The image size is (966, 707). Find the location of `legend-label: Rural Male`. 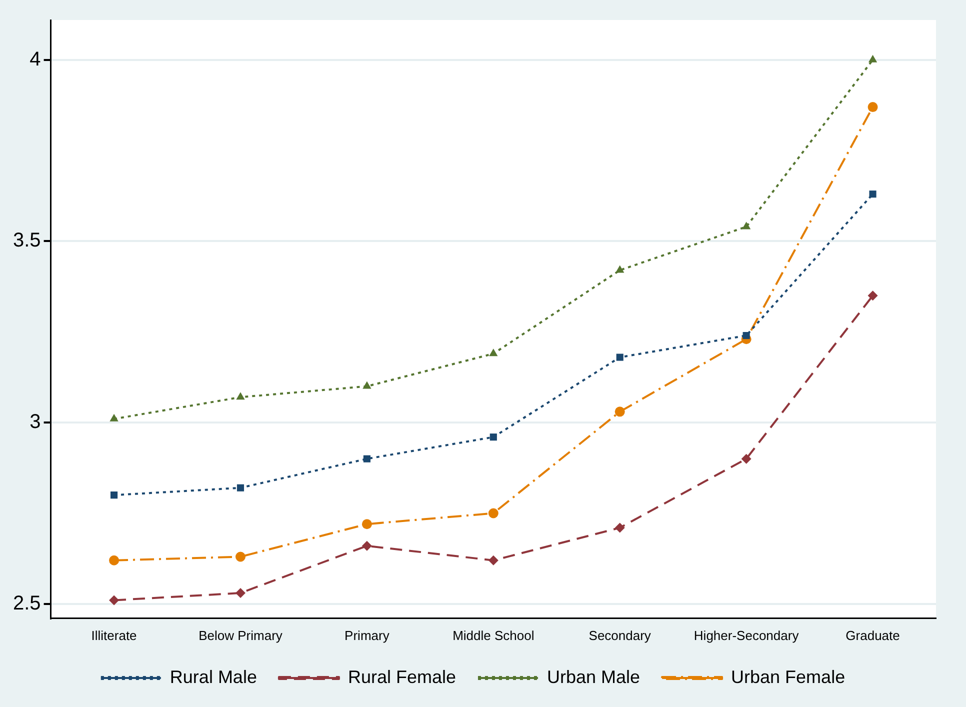

legend-label: Rural Male is located at coordinates (213, 676).